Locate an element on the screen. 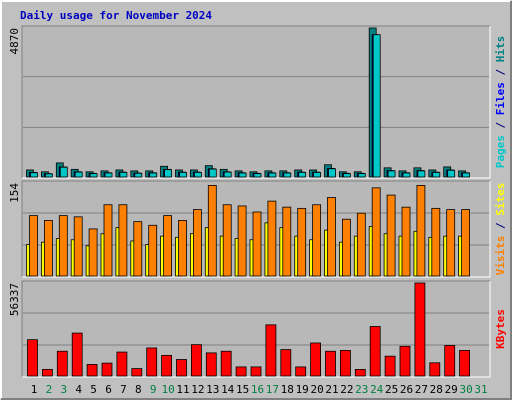 This screenshot has width=512, height=404. y-tick-label: 4870 is located at coordinates (14, 41).